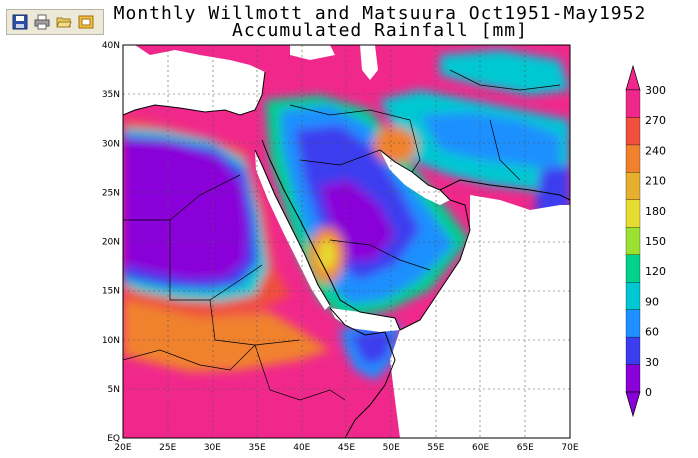 Image resolution: width=698 pixels, height=458 pixels. Describe the element at coordinates (655, 150) in the screenshot. I see `colorbar-label-240: 240` at that location.